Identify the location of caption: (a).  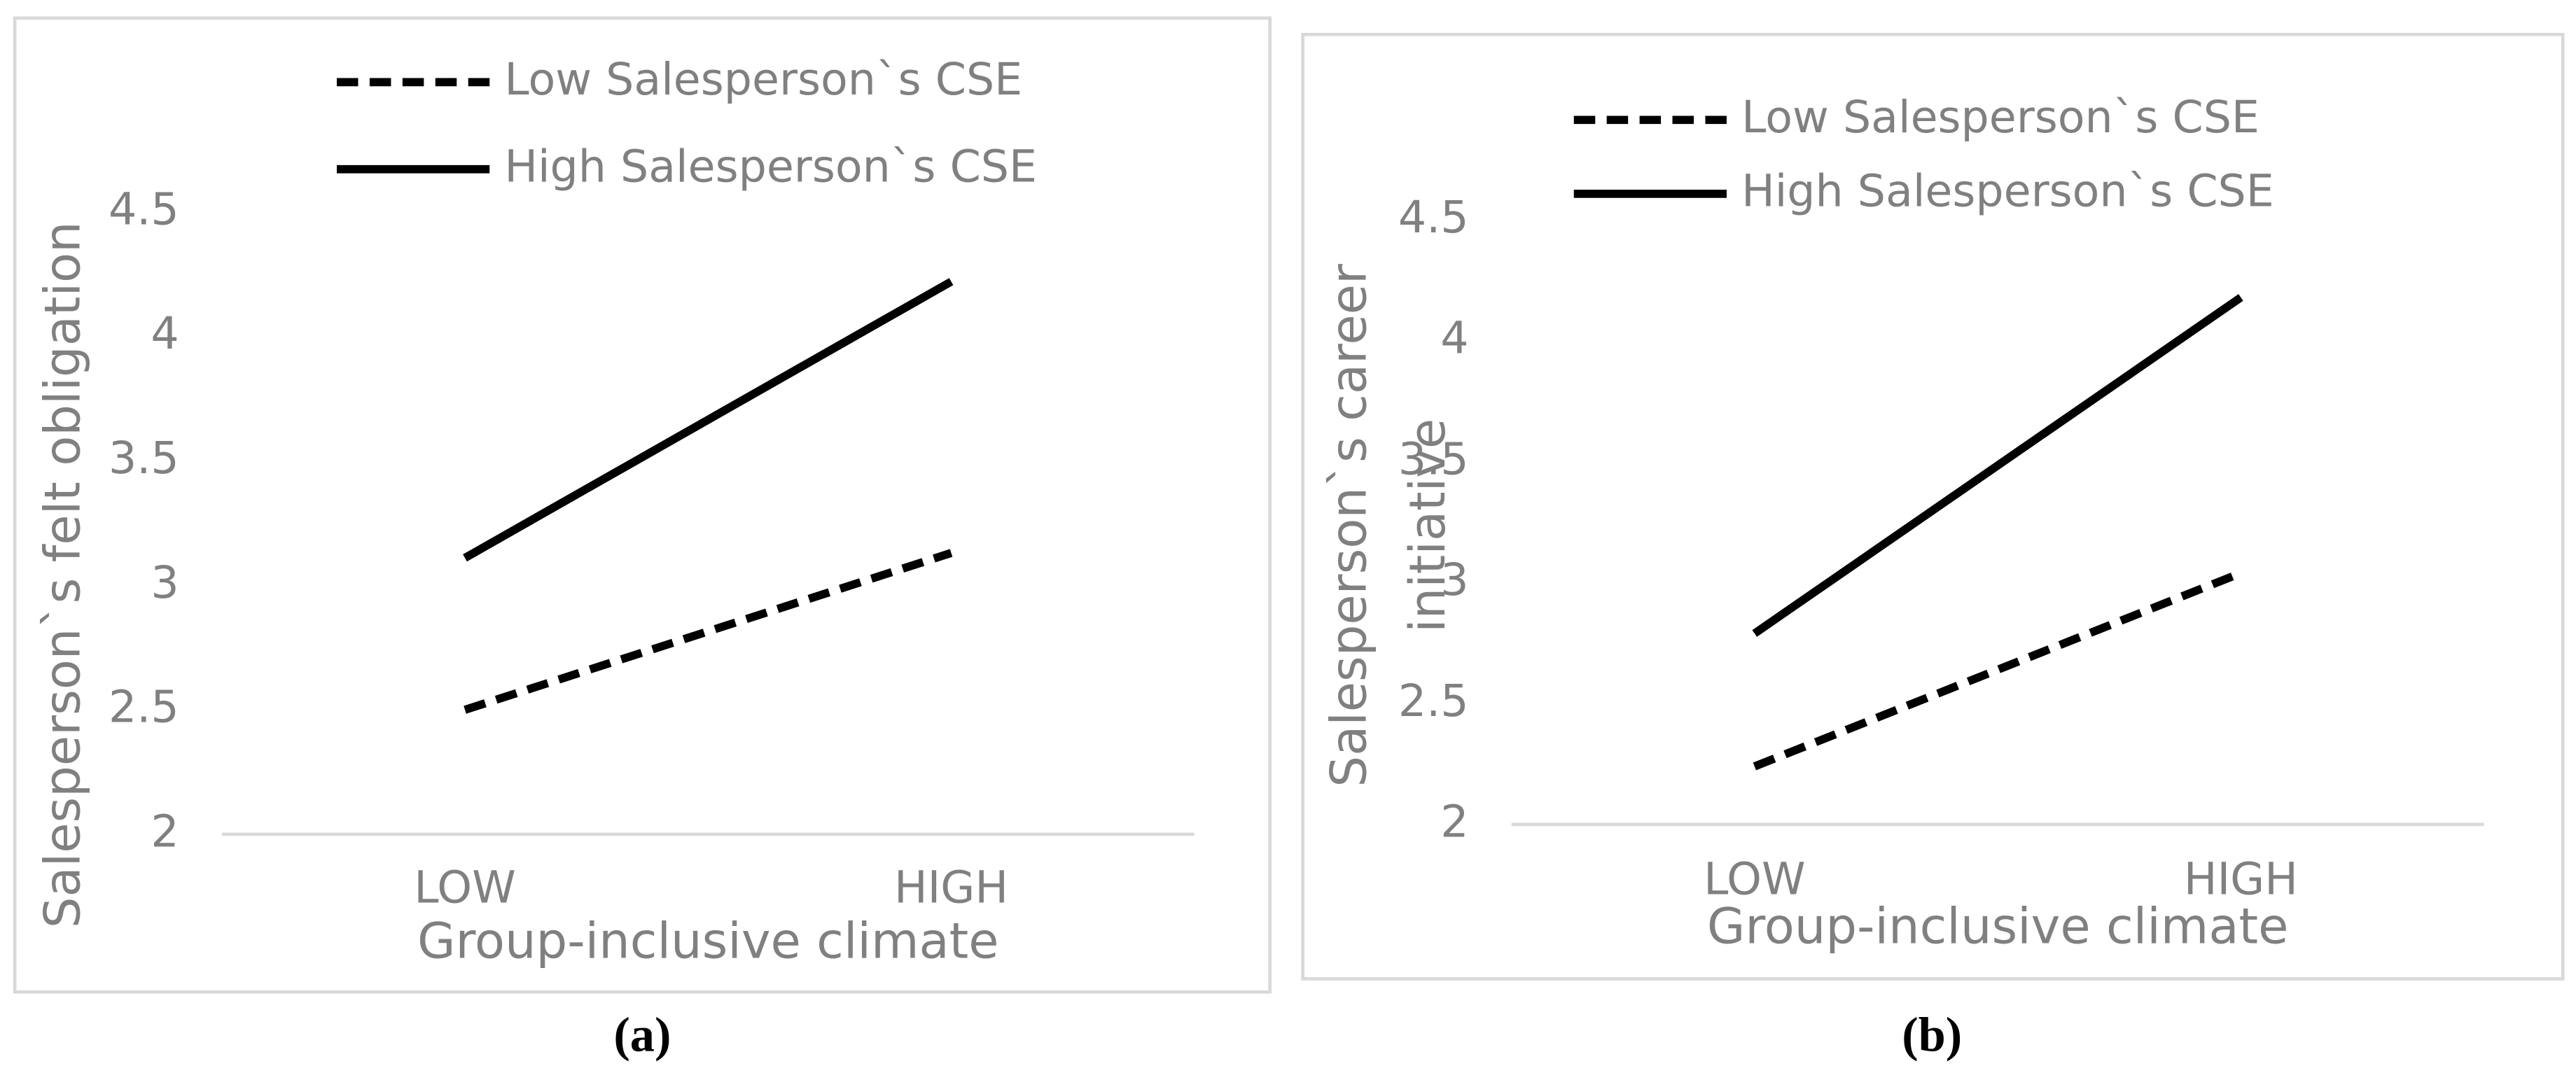
(642, 1035).